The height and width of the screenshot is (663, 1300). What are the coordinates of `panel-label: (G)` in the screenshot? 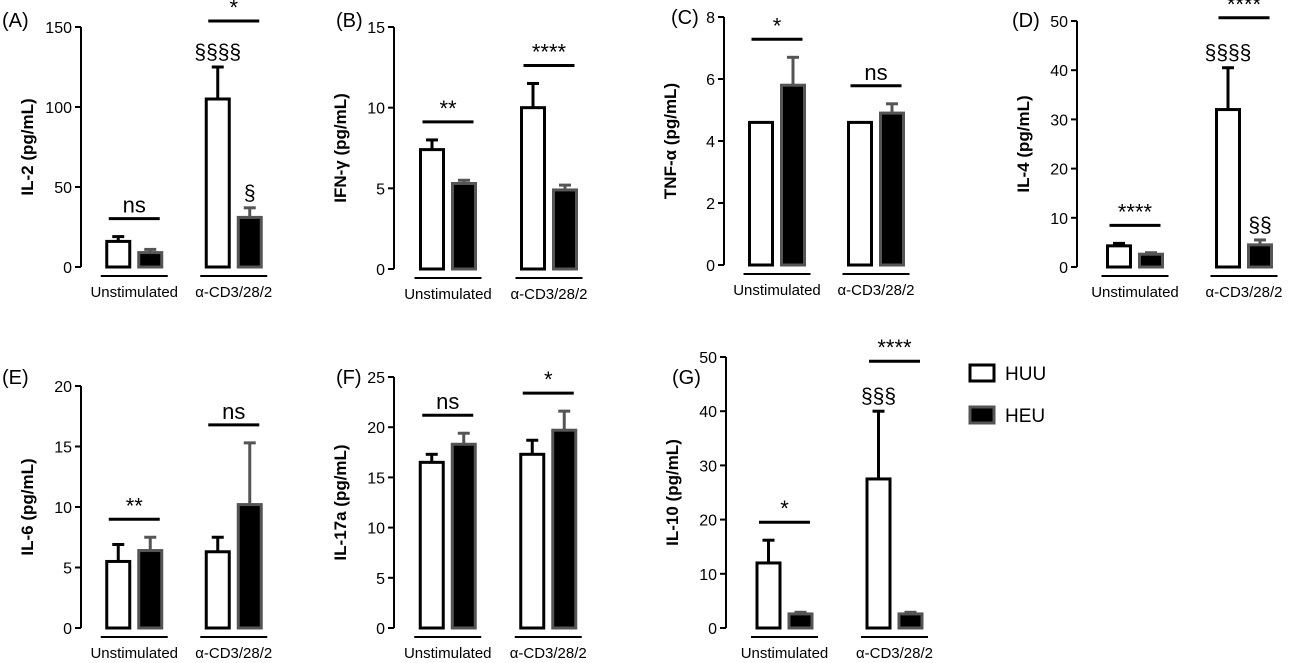 It's located at (686, 378).